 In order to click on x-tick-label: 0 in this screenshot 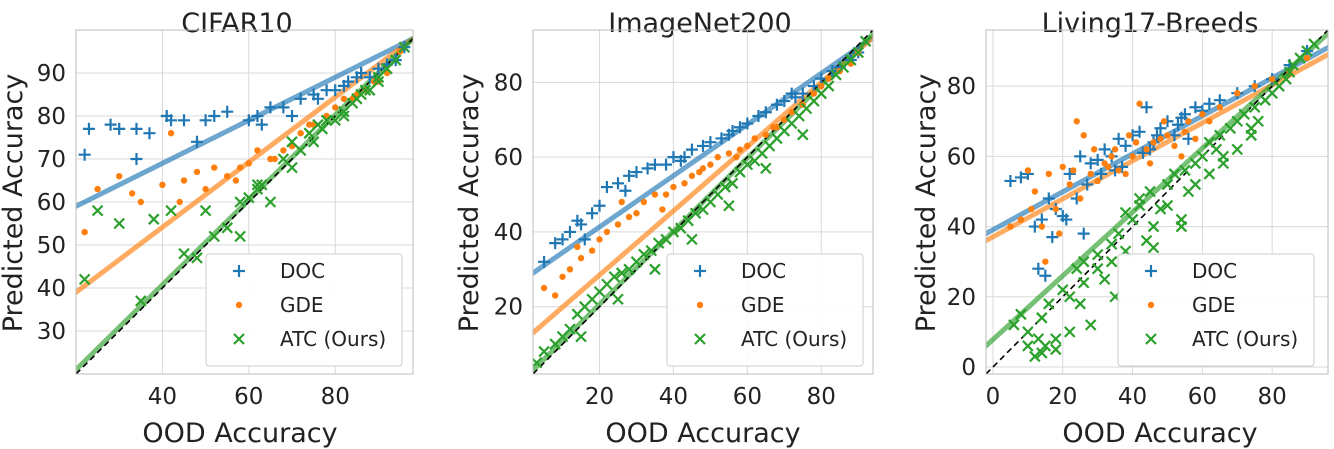, I will do `click(993, 397)`.